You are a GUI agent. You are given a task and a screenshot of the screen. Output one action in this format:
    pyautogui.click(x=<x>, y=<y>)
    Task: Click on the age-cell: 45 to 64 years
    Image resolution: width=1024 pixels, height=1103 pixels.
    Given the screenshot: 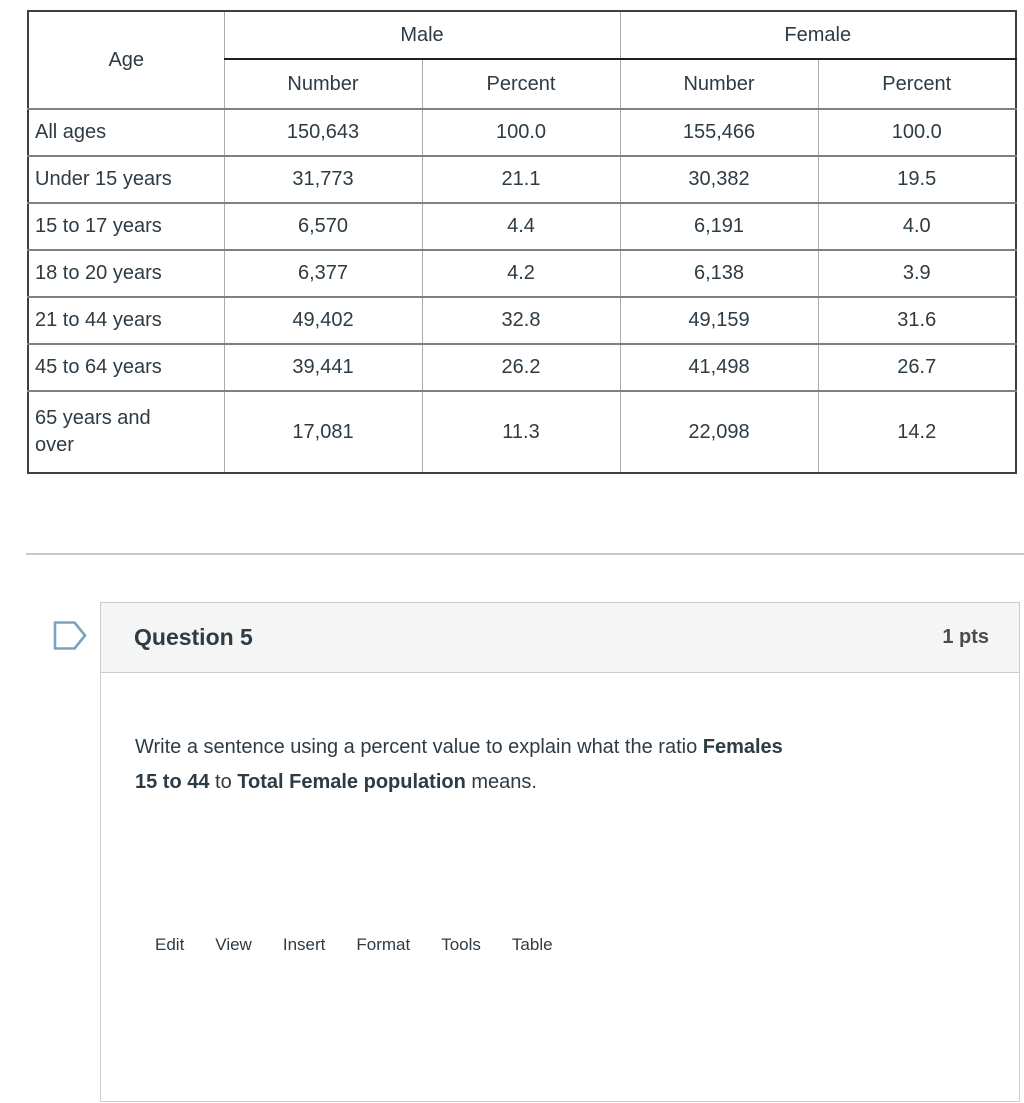 What is the action you would take?
    pyautogui.click(x=126, y=367)
    